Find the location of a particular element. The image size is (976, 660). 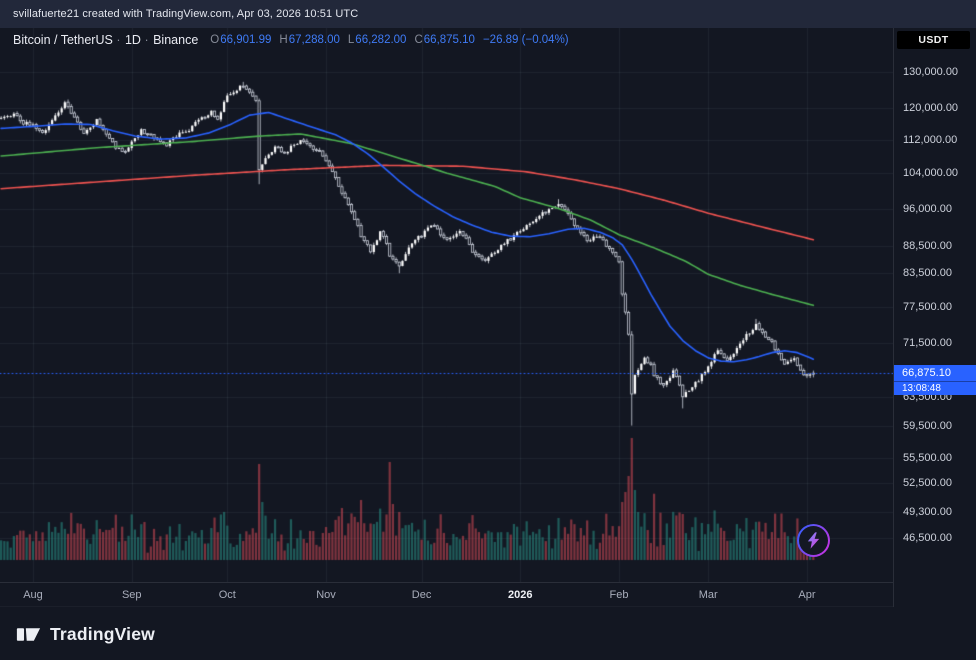

time-axis-label: Aug is located at coordinates (33, 595).